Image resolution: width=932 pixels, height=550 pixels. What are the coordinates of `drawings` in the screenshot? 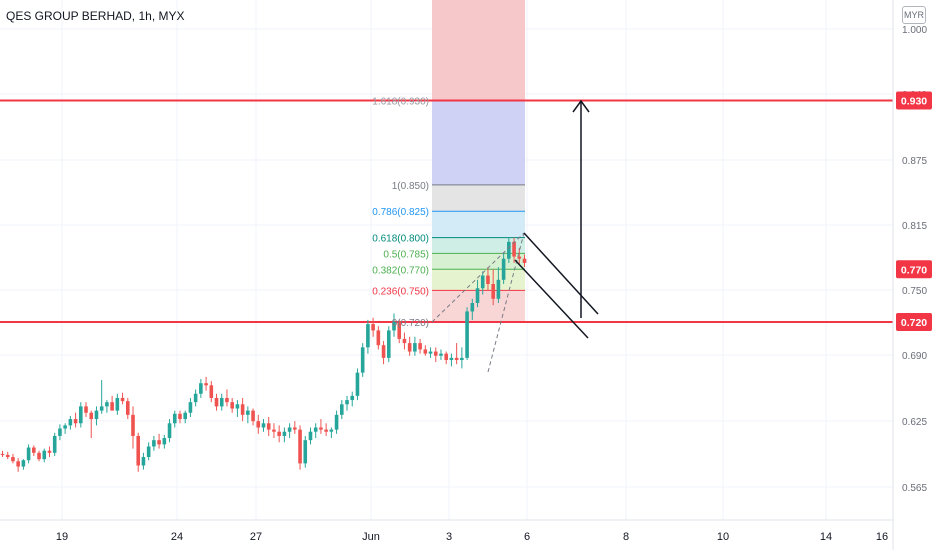 It's located at (515, 236).